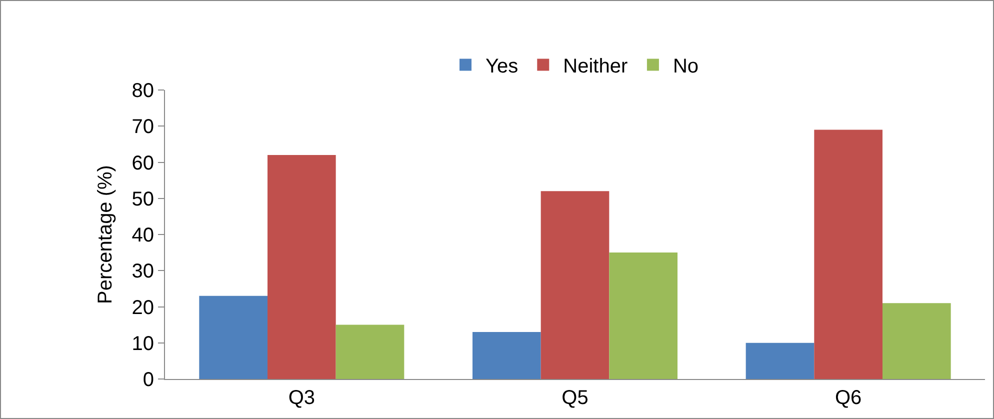  What do you see at coordinates (143, 163) in the screenshot?
I see `y-tick-label: 60` at bounding box center [143, 163].